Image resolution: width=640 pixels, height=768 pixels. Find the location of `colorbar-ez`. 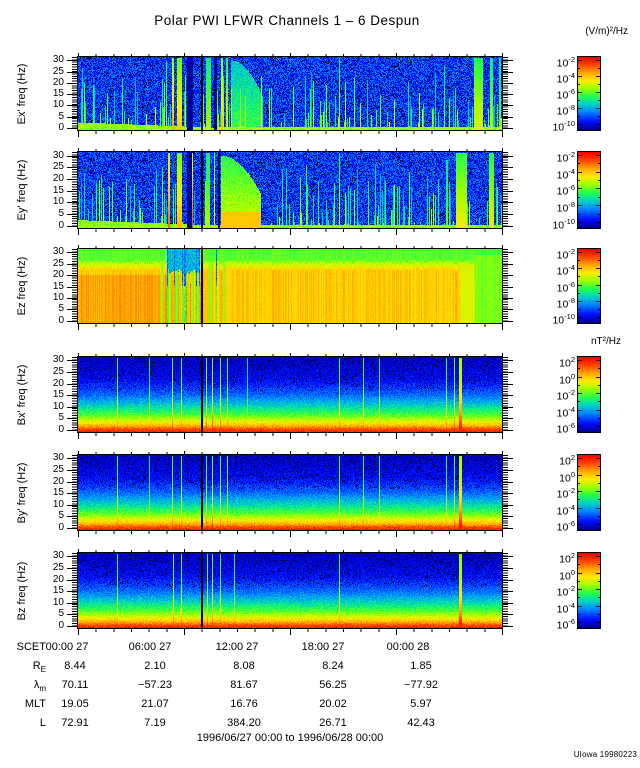

colorbar-ez is located at coordinates (589, 286).